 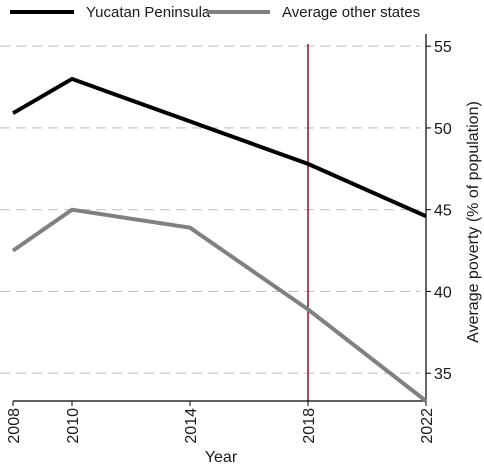 I want to click on y-tick-label-40: 40, so click(x=443, y=292).